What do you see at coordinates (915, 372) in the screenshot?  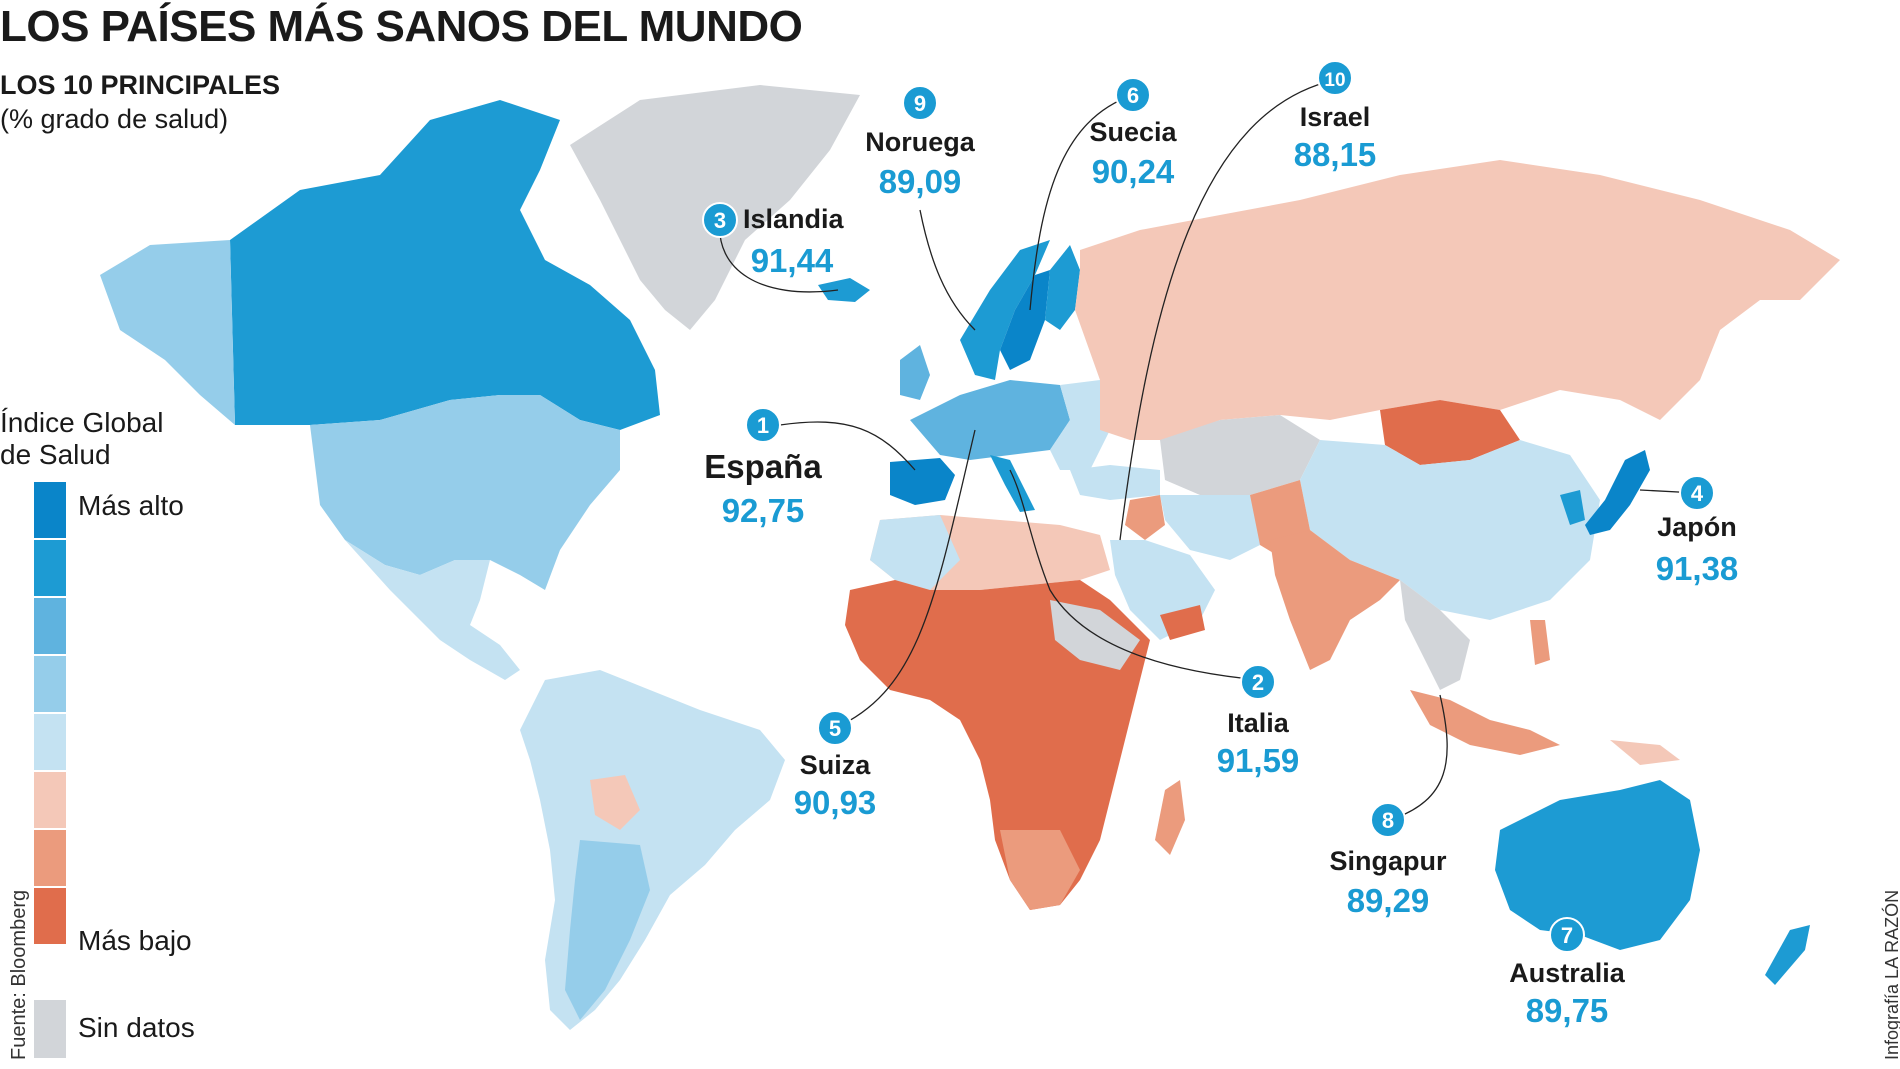 I see `region-uk` at bounding box center [915, 372].